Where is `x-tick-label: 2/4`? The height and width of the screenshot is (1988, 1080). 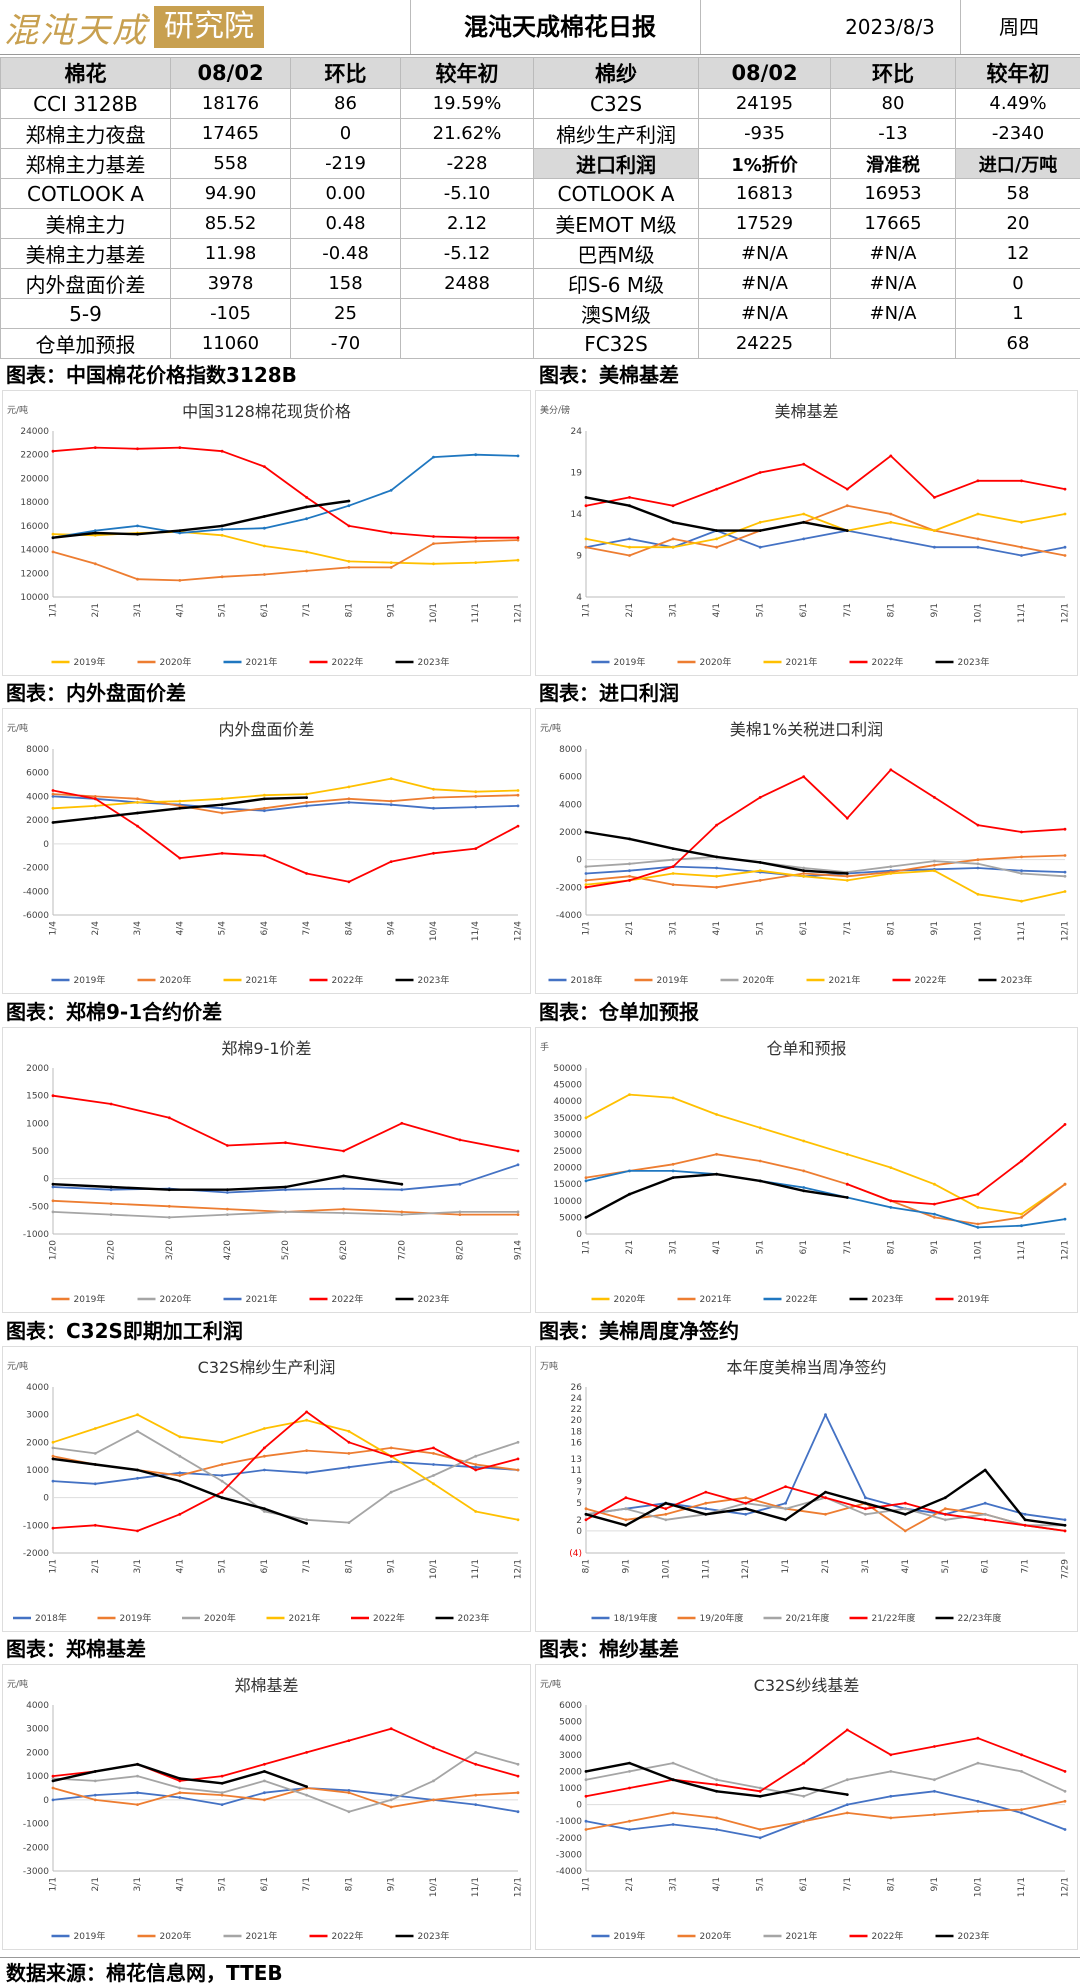 x-tick-label: 2/4 is located at coordinates (96, 928).